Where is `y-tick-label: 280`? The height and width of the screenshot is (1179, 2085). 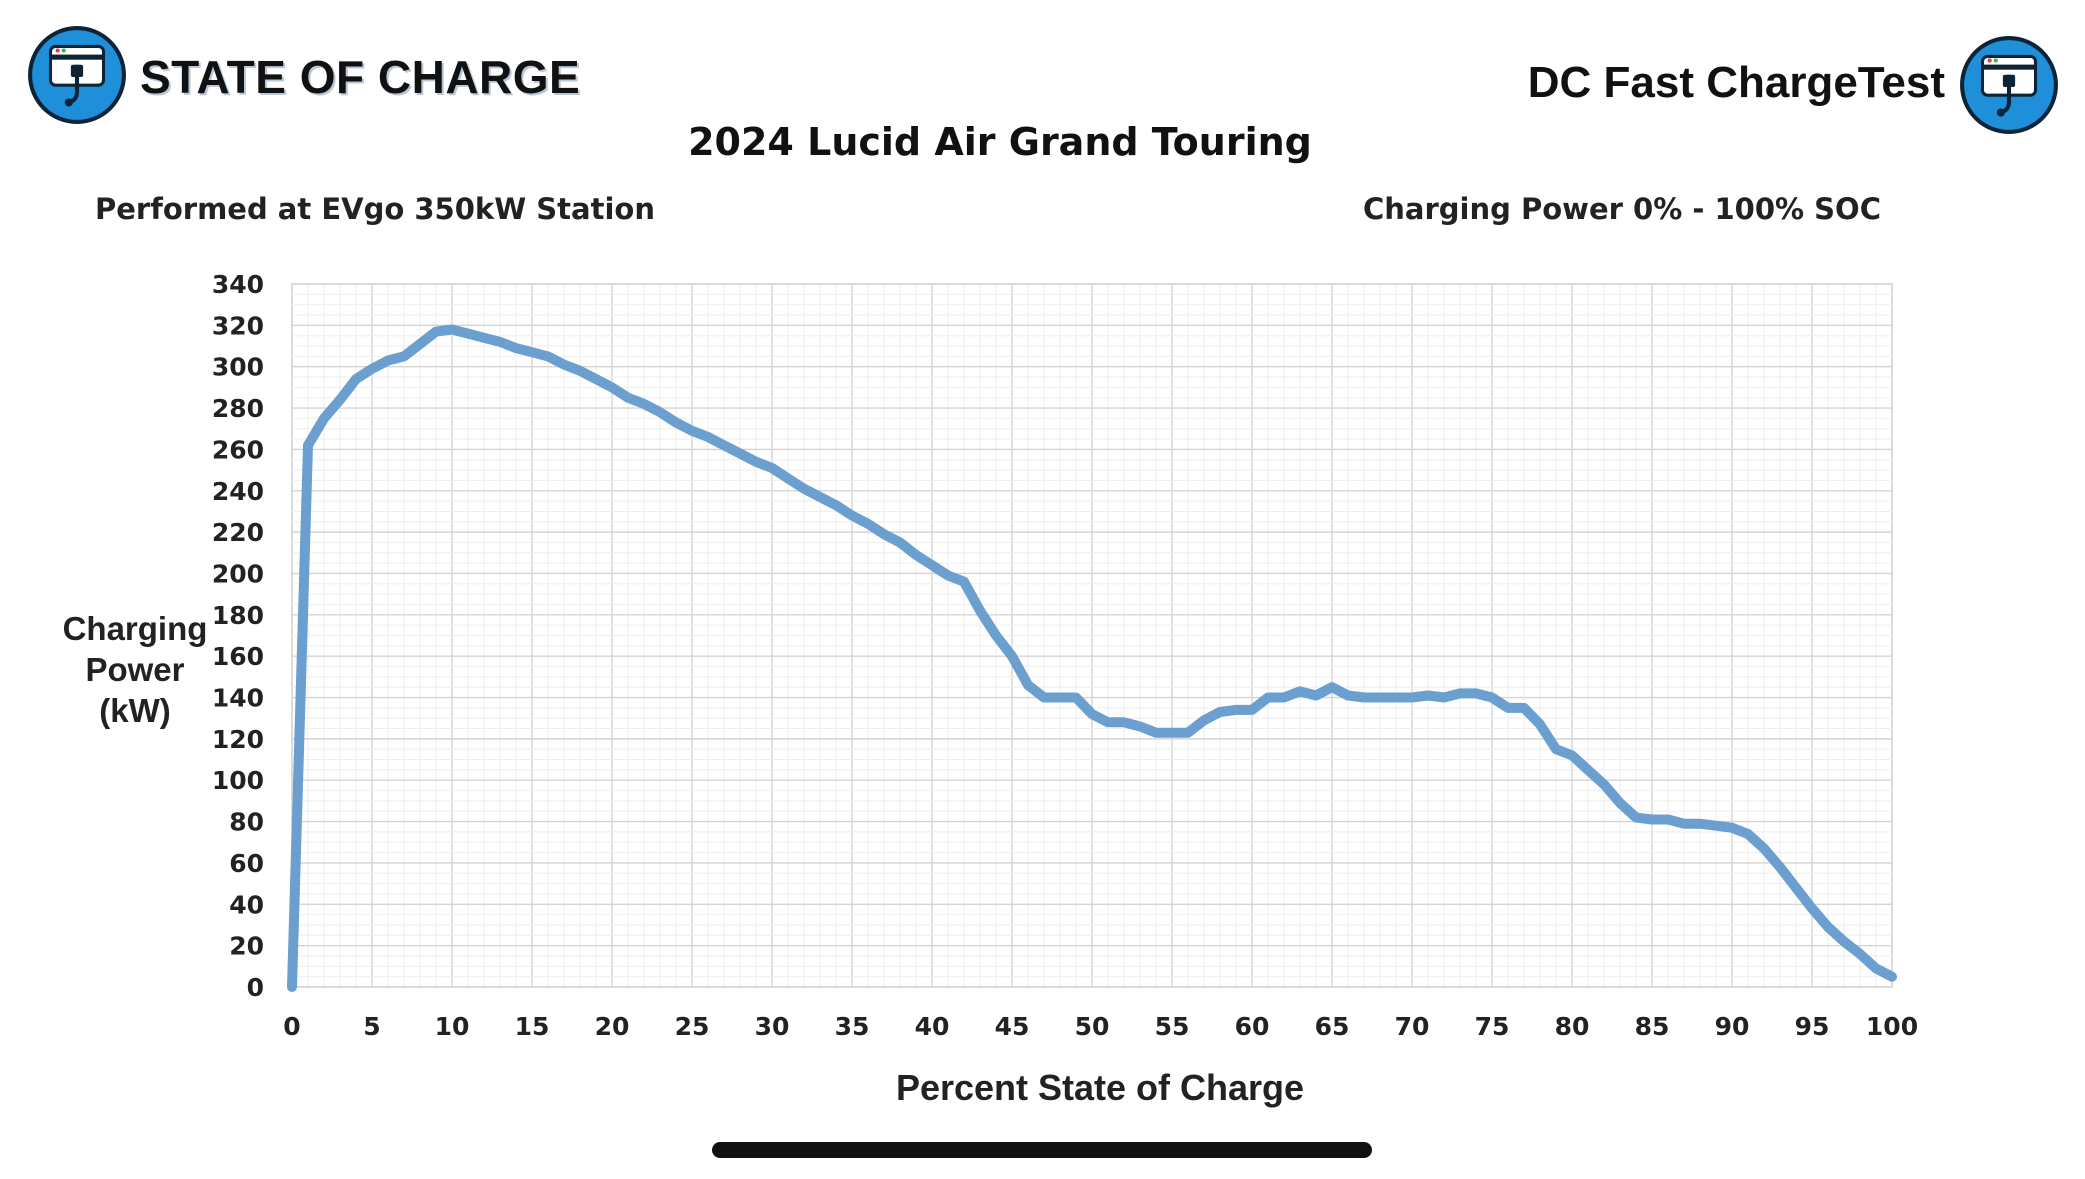
y-tick-label: 280 is located at coordinates (238, 408).